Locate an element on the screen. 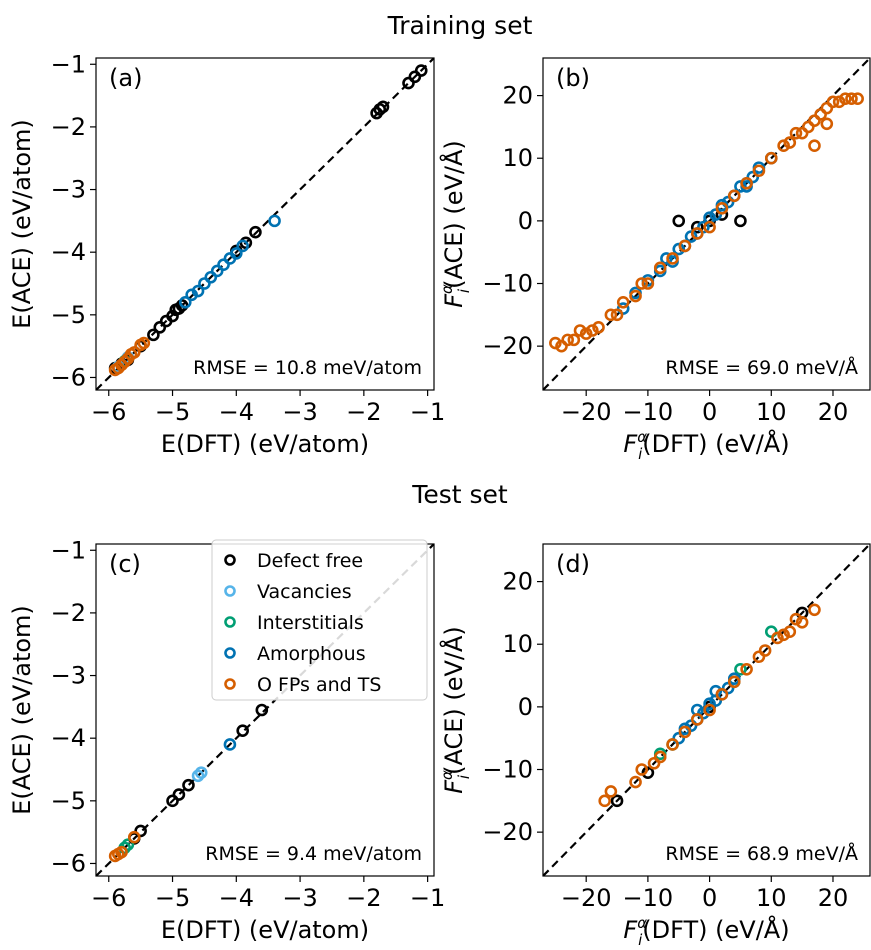  y-tick-label: −5 is located at coordinates (68, 315).